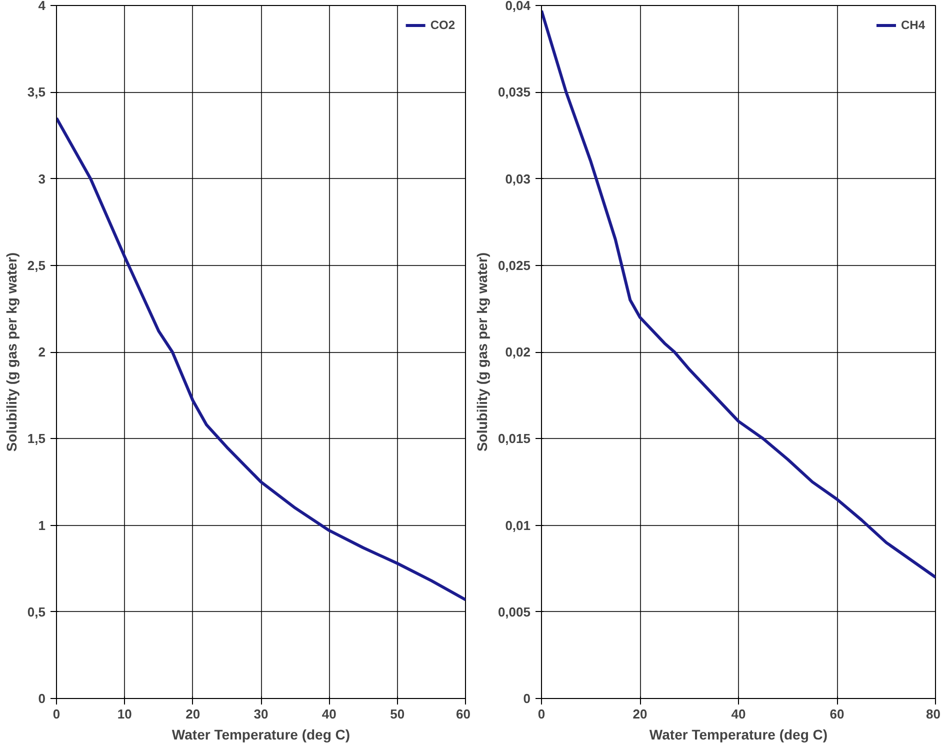  What do you see at coordinates (36, 92) in the screenshot?
I see `y-tick-label: 3,5` at bounding box center [36, 92].